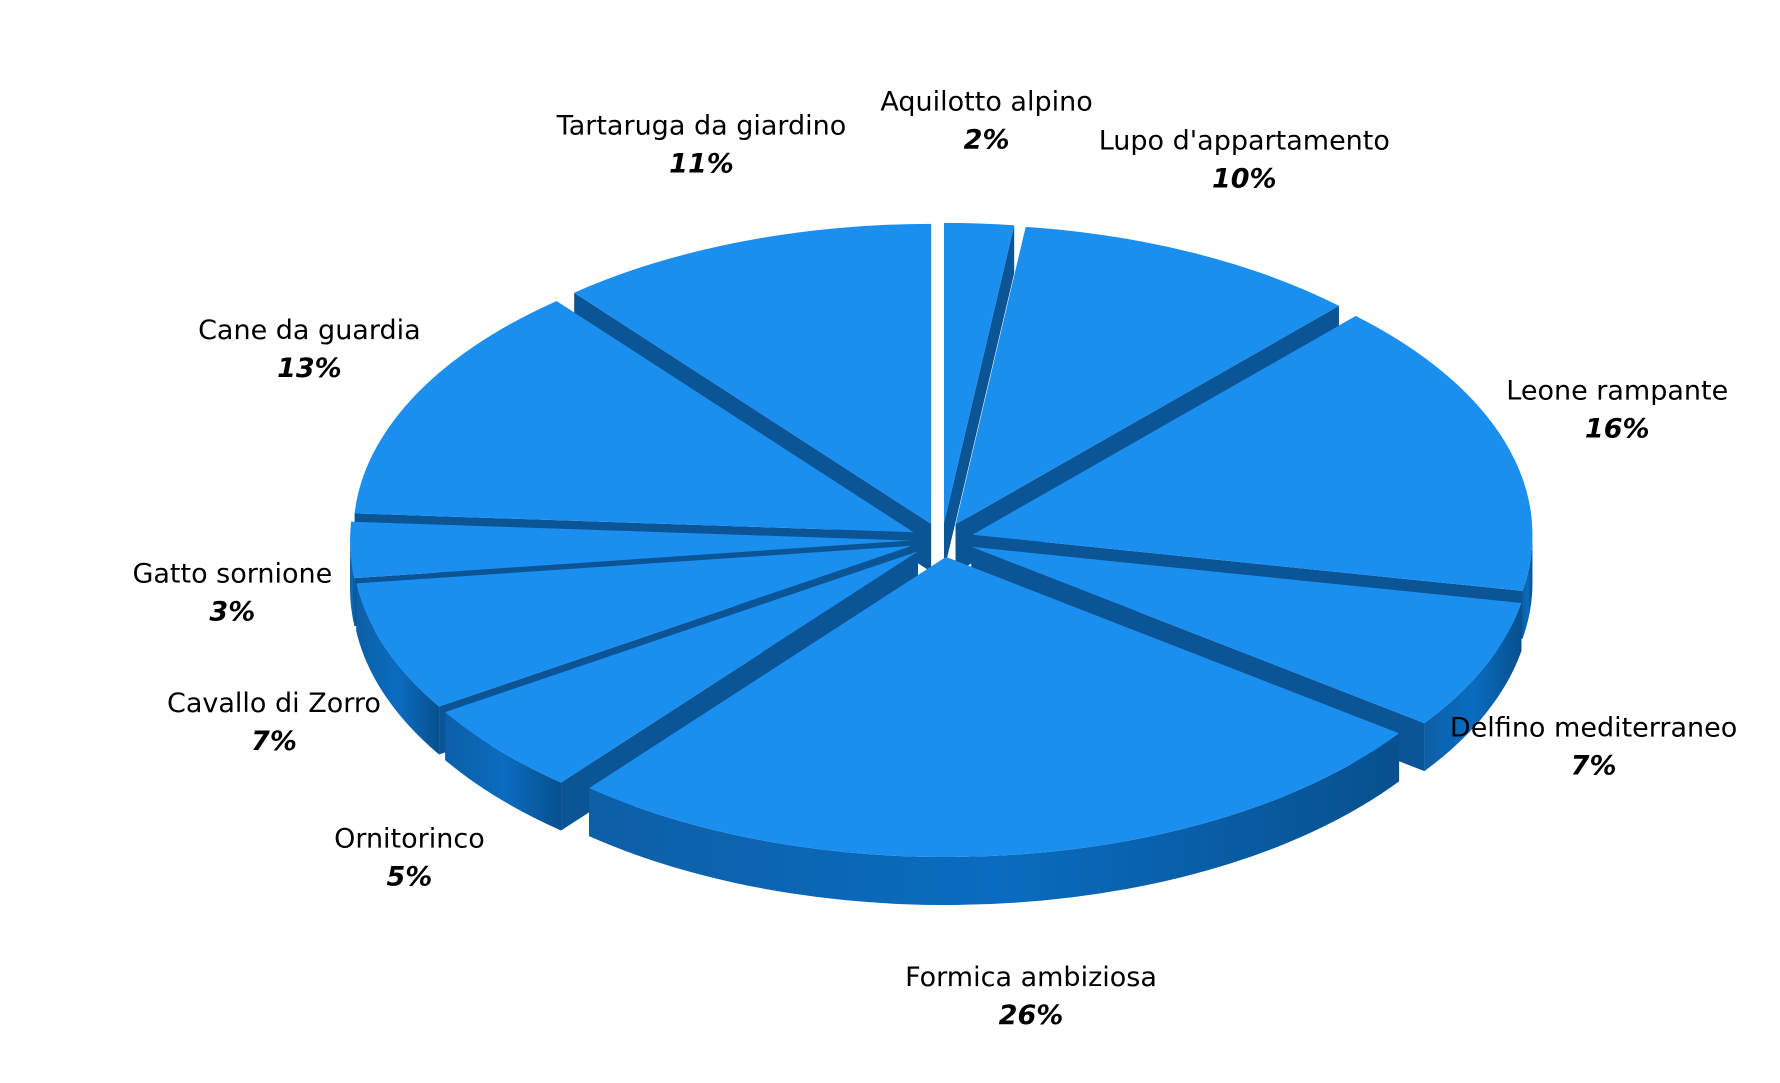 This screenshot has height=1083, width=1780. Describe the element at coordinates (1617, 429) in the screenshot. I see `value-label: 16%` at that location.